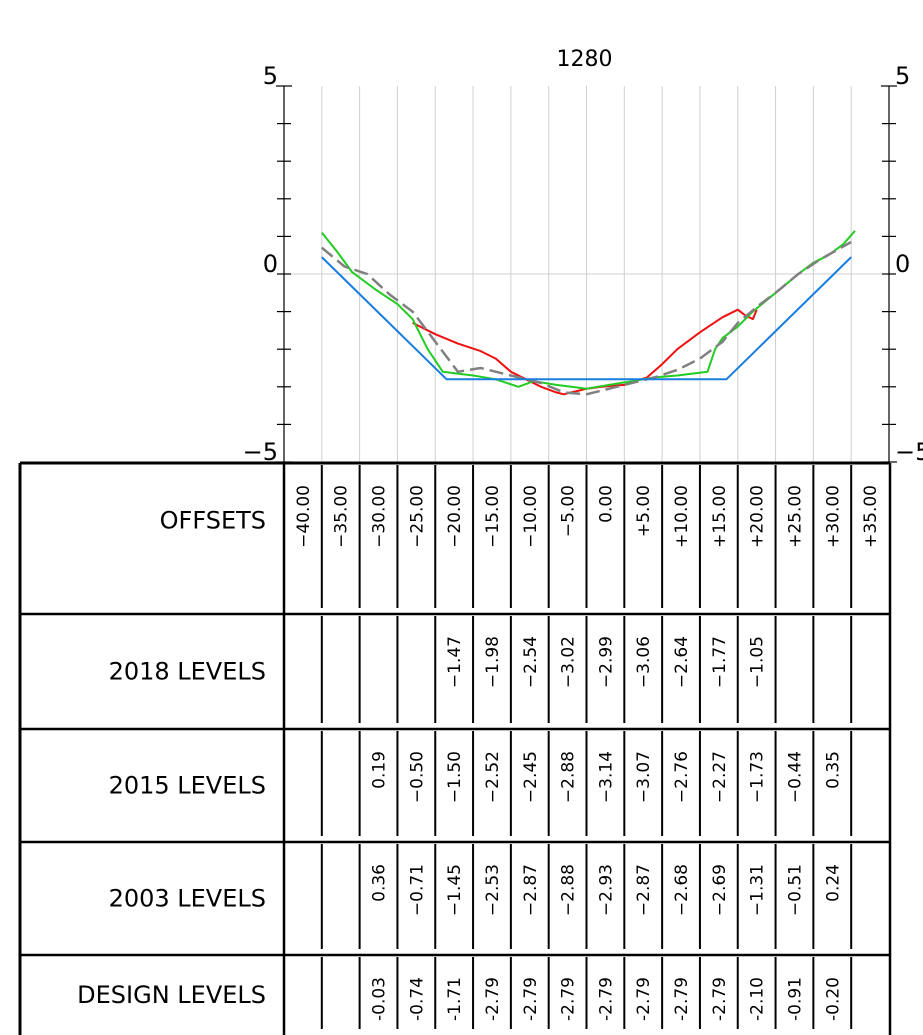  I want to click on right-level-label: 0, so click(902, 264).